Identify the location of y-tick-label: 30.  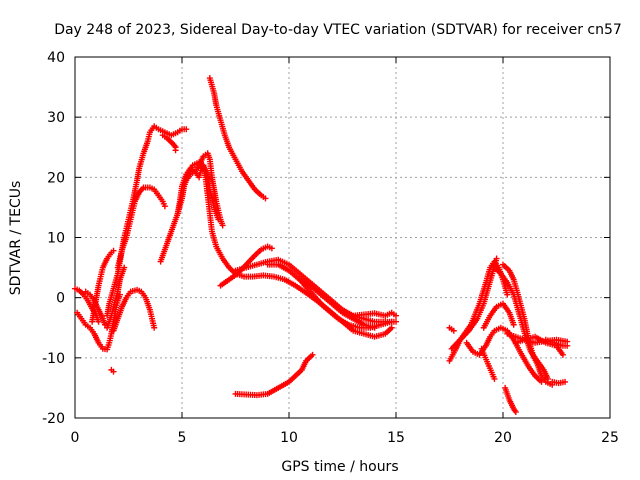
(56, 118).